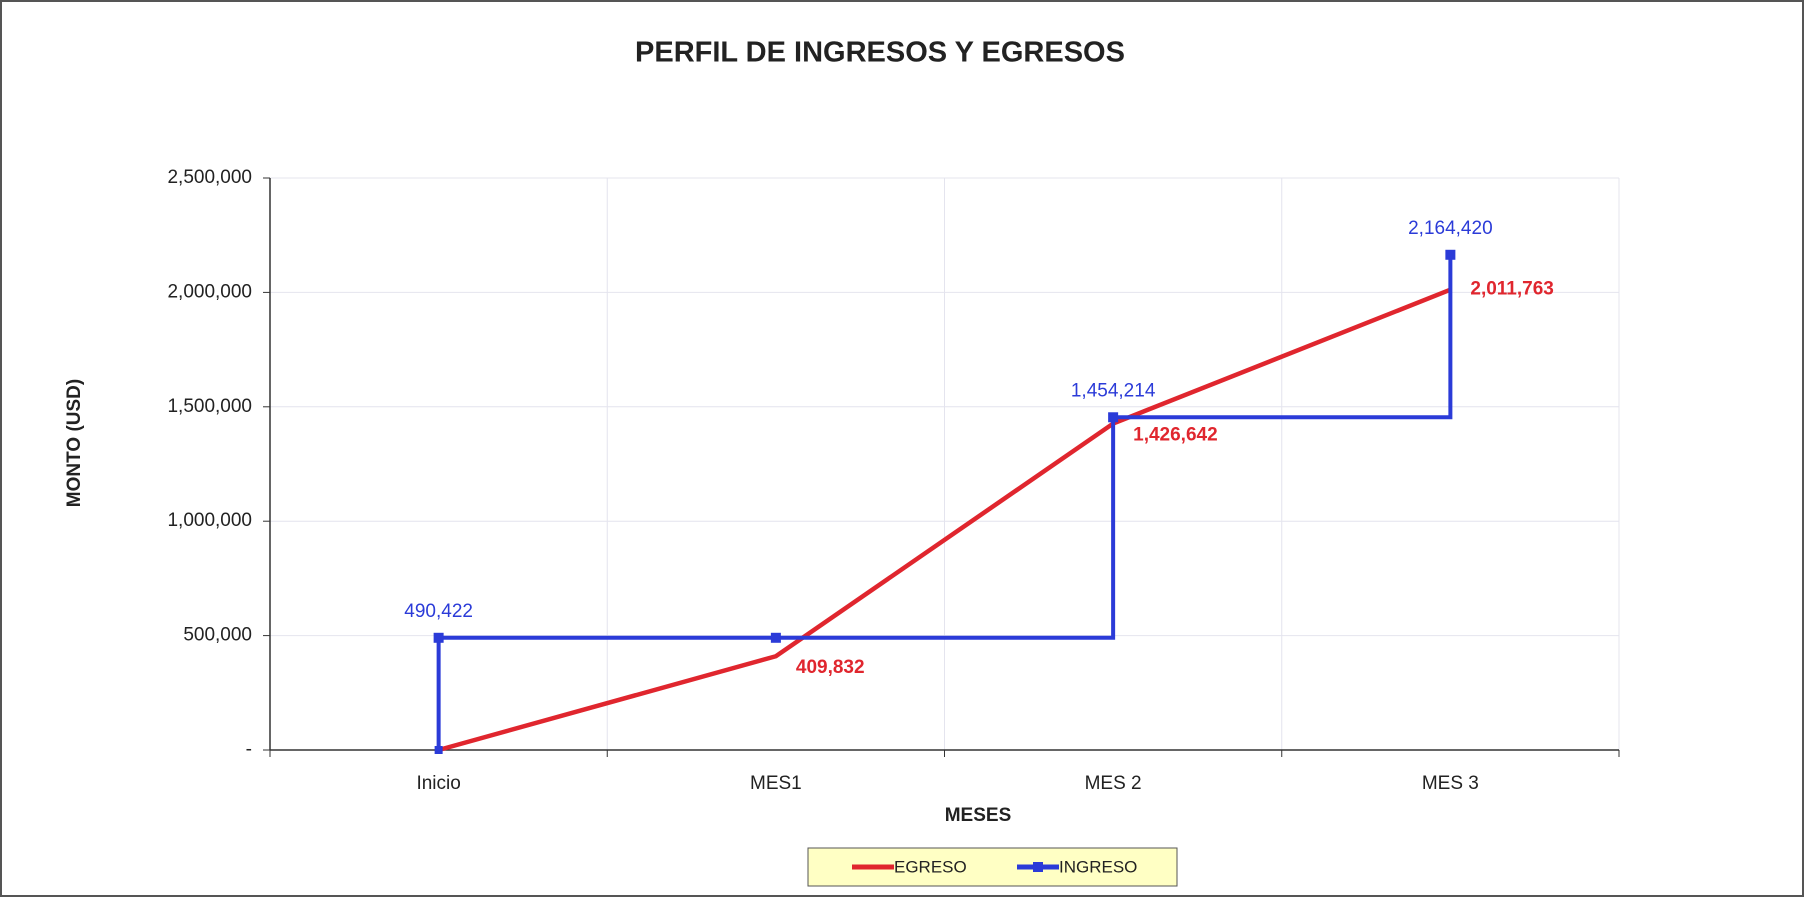 The image size is (1804, 897). Describe the element at coordinates (830, 667) in the screenshot. I see `data-label: 409,832` at that location.